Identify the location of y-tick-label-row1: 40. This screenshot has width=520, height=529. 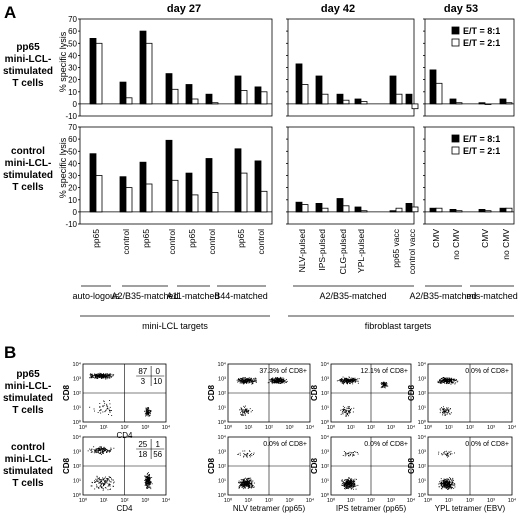
(72, 163).